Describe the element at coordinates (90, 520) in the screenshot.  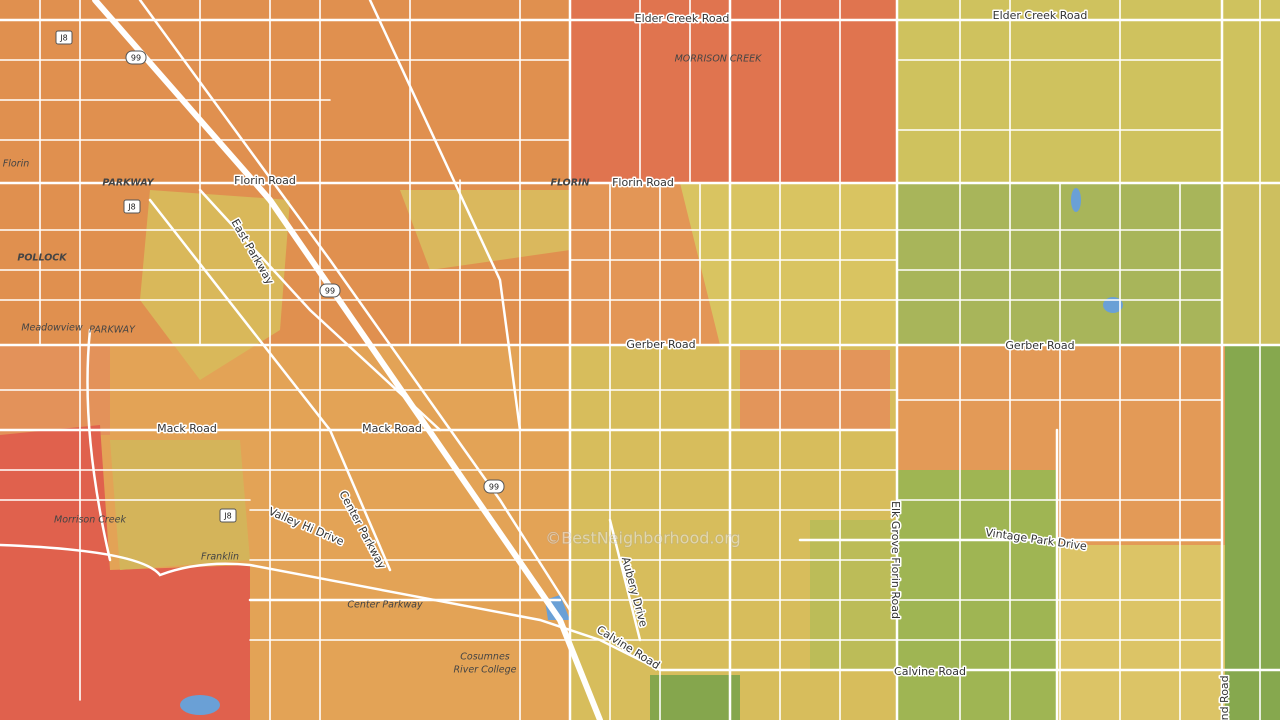
I see `area-label: Morrison Creek` at that location.